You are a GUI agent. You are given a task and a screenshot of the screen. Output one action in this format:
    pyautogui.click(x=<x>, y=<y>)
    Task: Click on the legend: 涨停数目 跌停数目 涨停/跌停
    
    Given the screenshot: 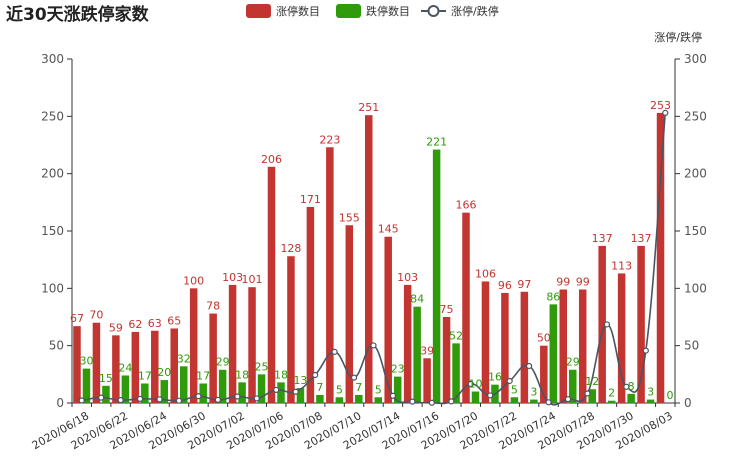 What is the action you would take?
    pyautogui.click(x=372, y=11)
    